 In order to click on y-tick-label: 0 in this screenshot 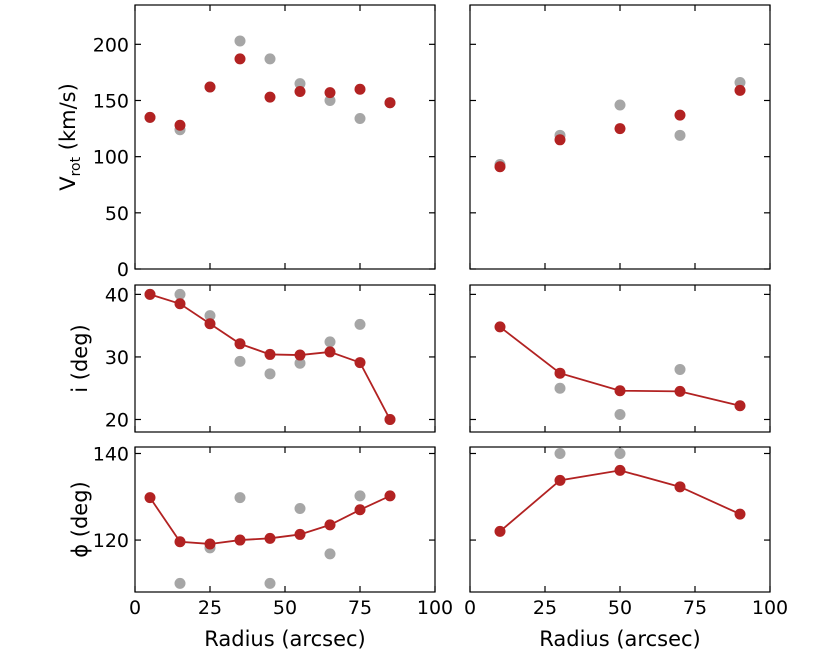, I will do `click(123, 270)`.